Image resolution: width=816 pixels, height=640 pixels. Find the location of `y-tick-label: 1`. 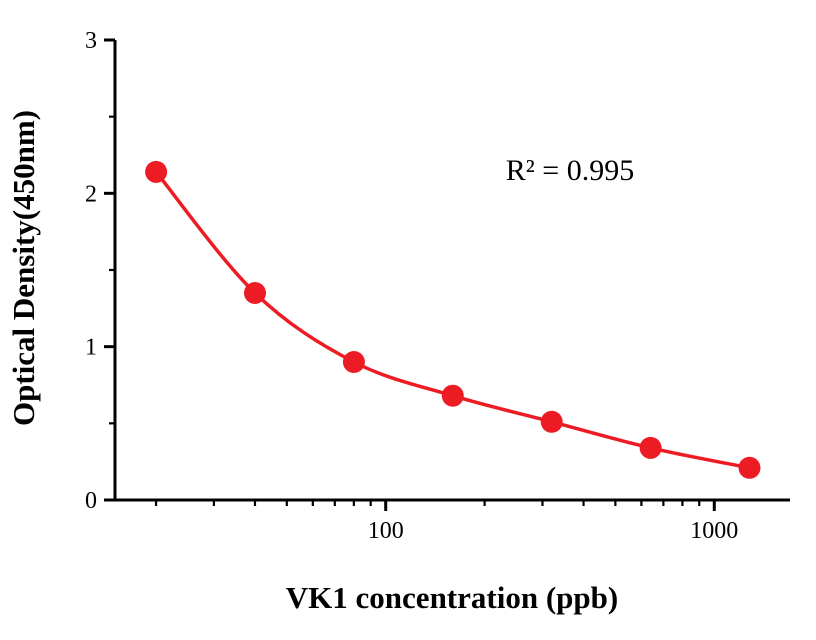

y-tick-label: 1 is located at coordinates (91, 348).